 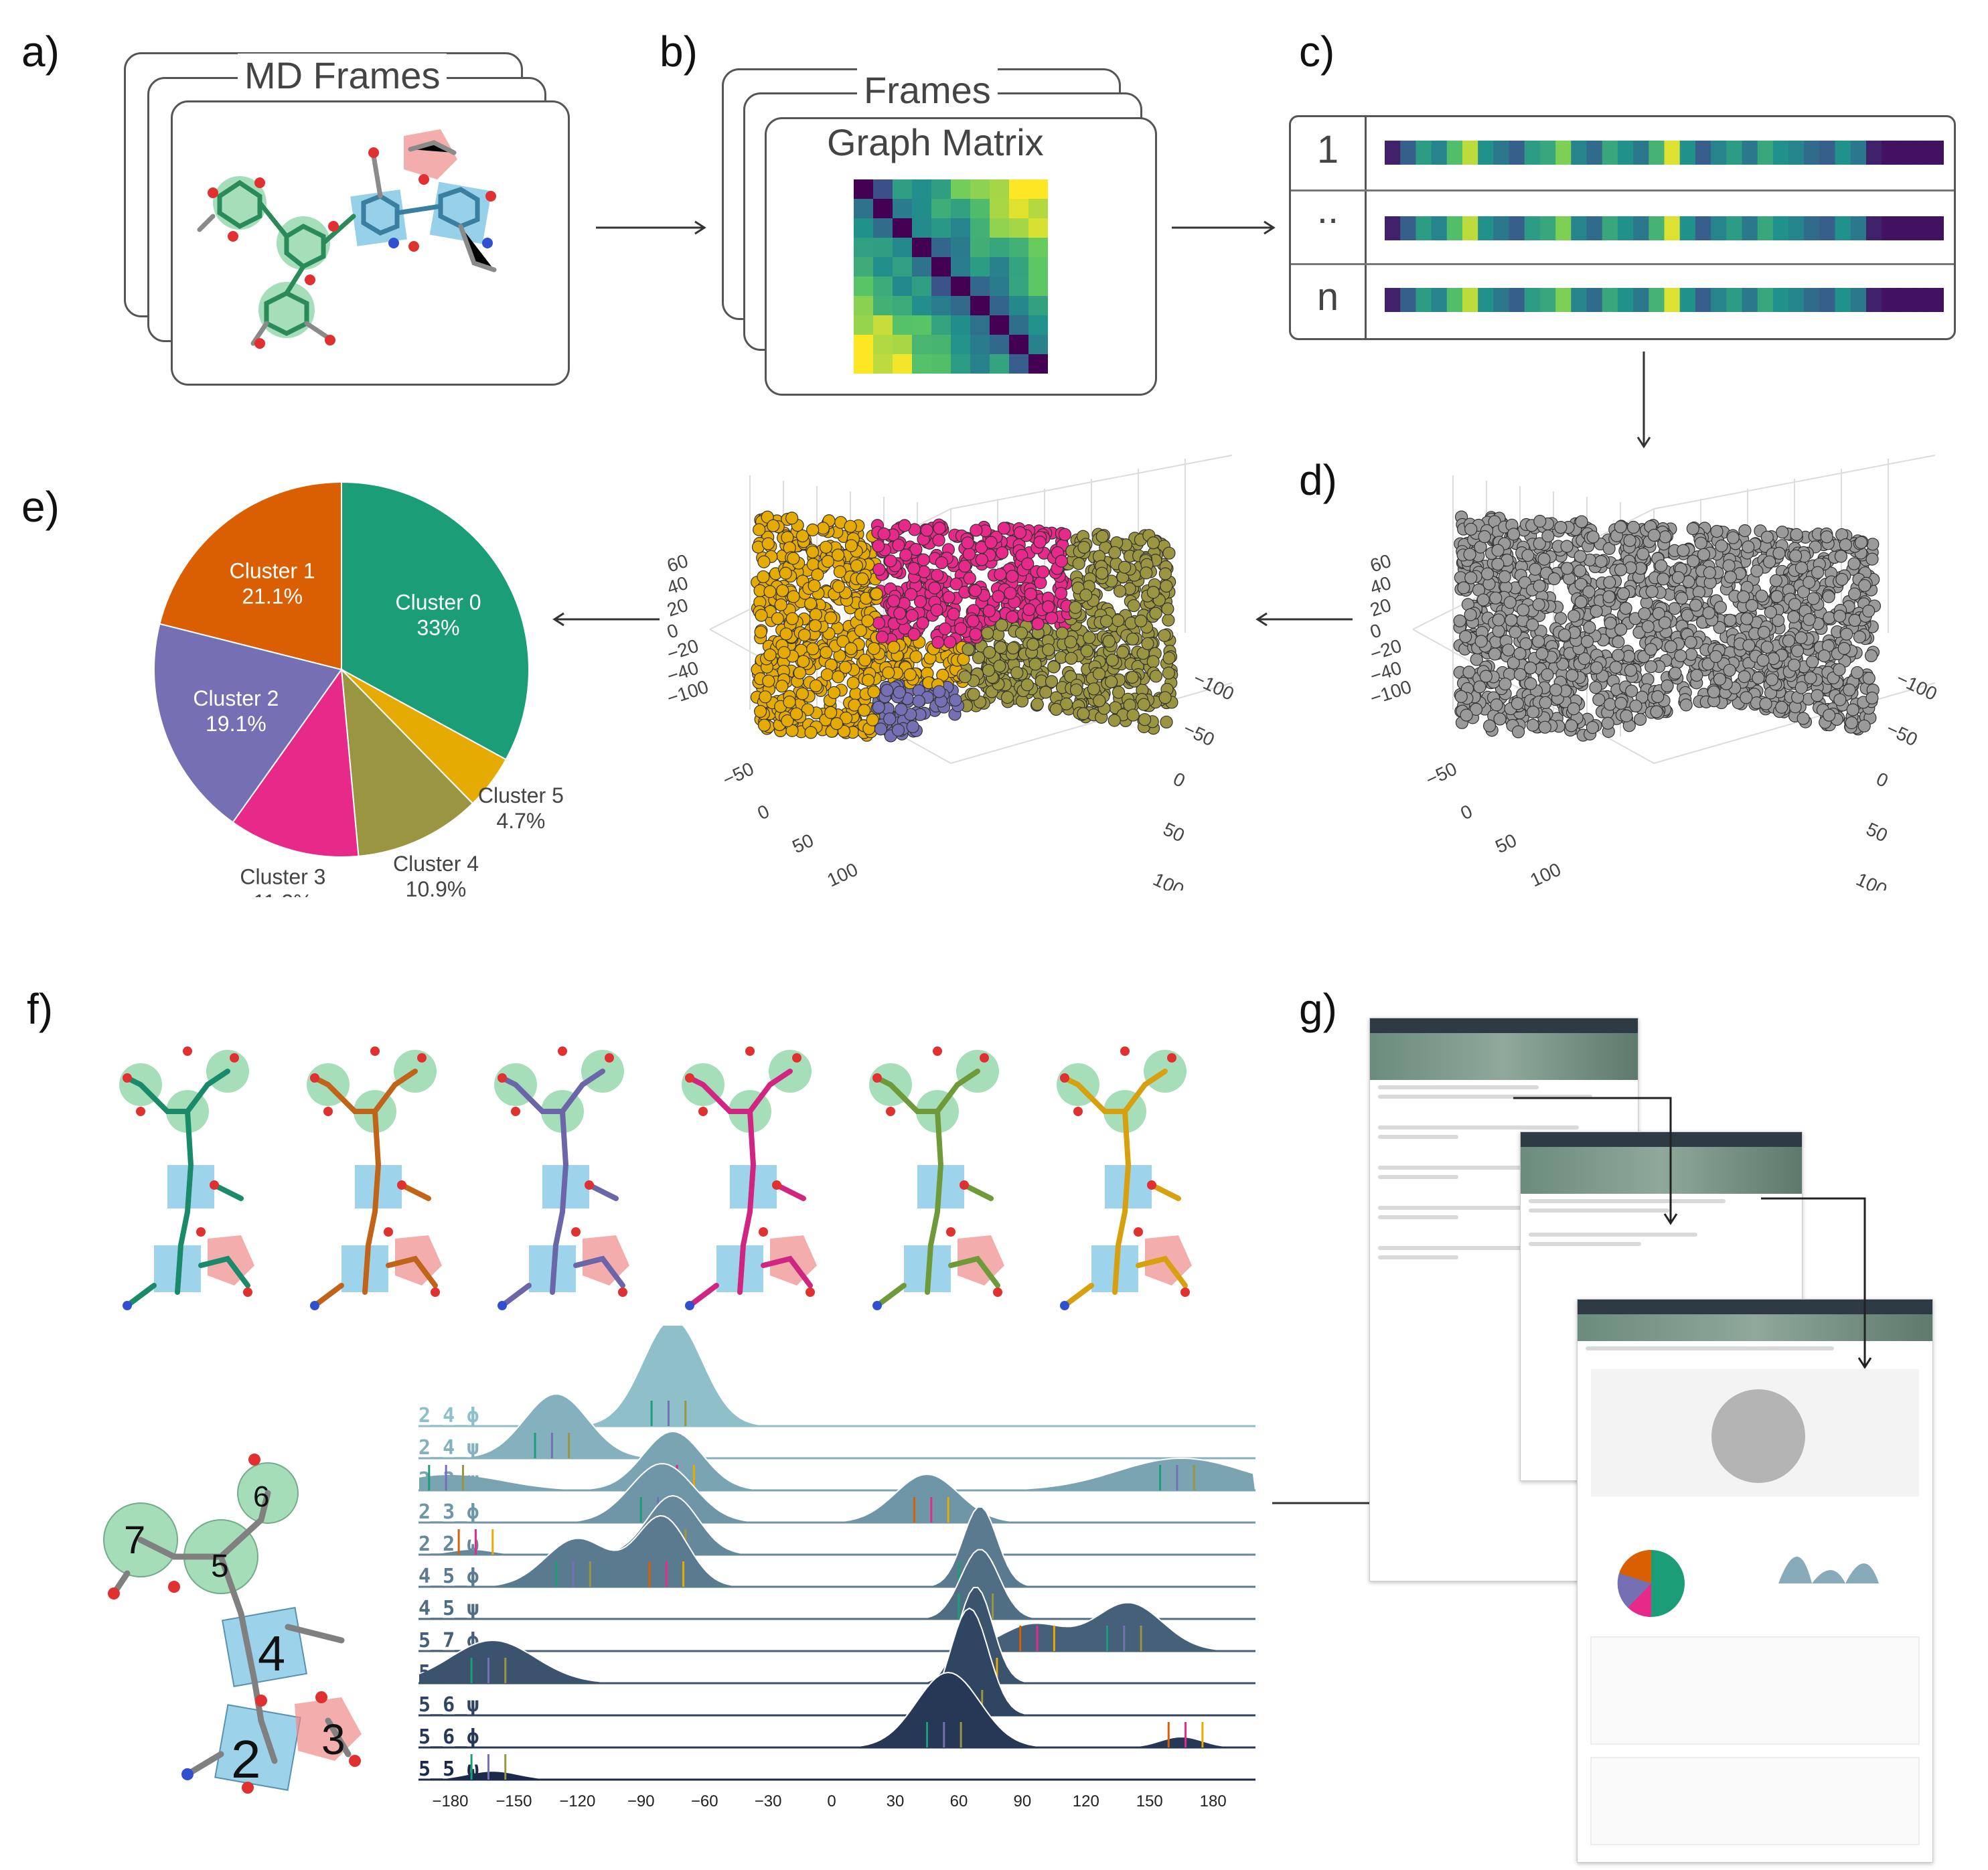 What do you see at coordinates (437, 887) in the screenshot?
I see `pie-percent-cluster-4: 10.9%` at bounding box center [437, 887].